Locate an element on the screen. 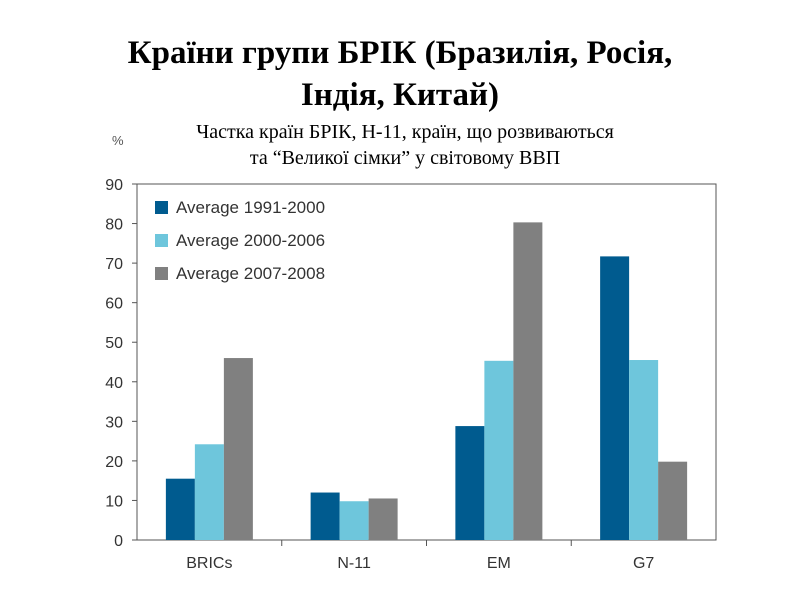 This screenshot has width=800, height=600. y-tick-label: 10 is located at coordinates (114, 501).